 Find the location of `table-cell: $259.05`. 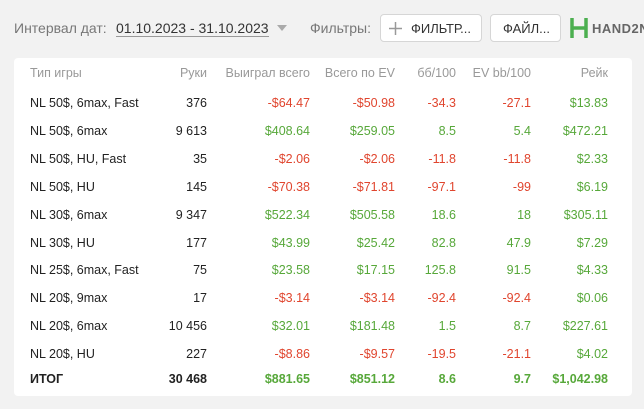

table-cell: $259.05 is located at coordinates (372, 130).